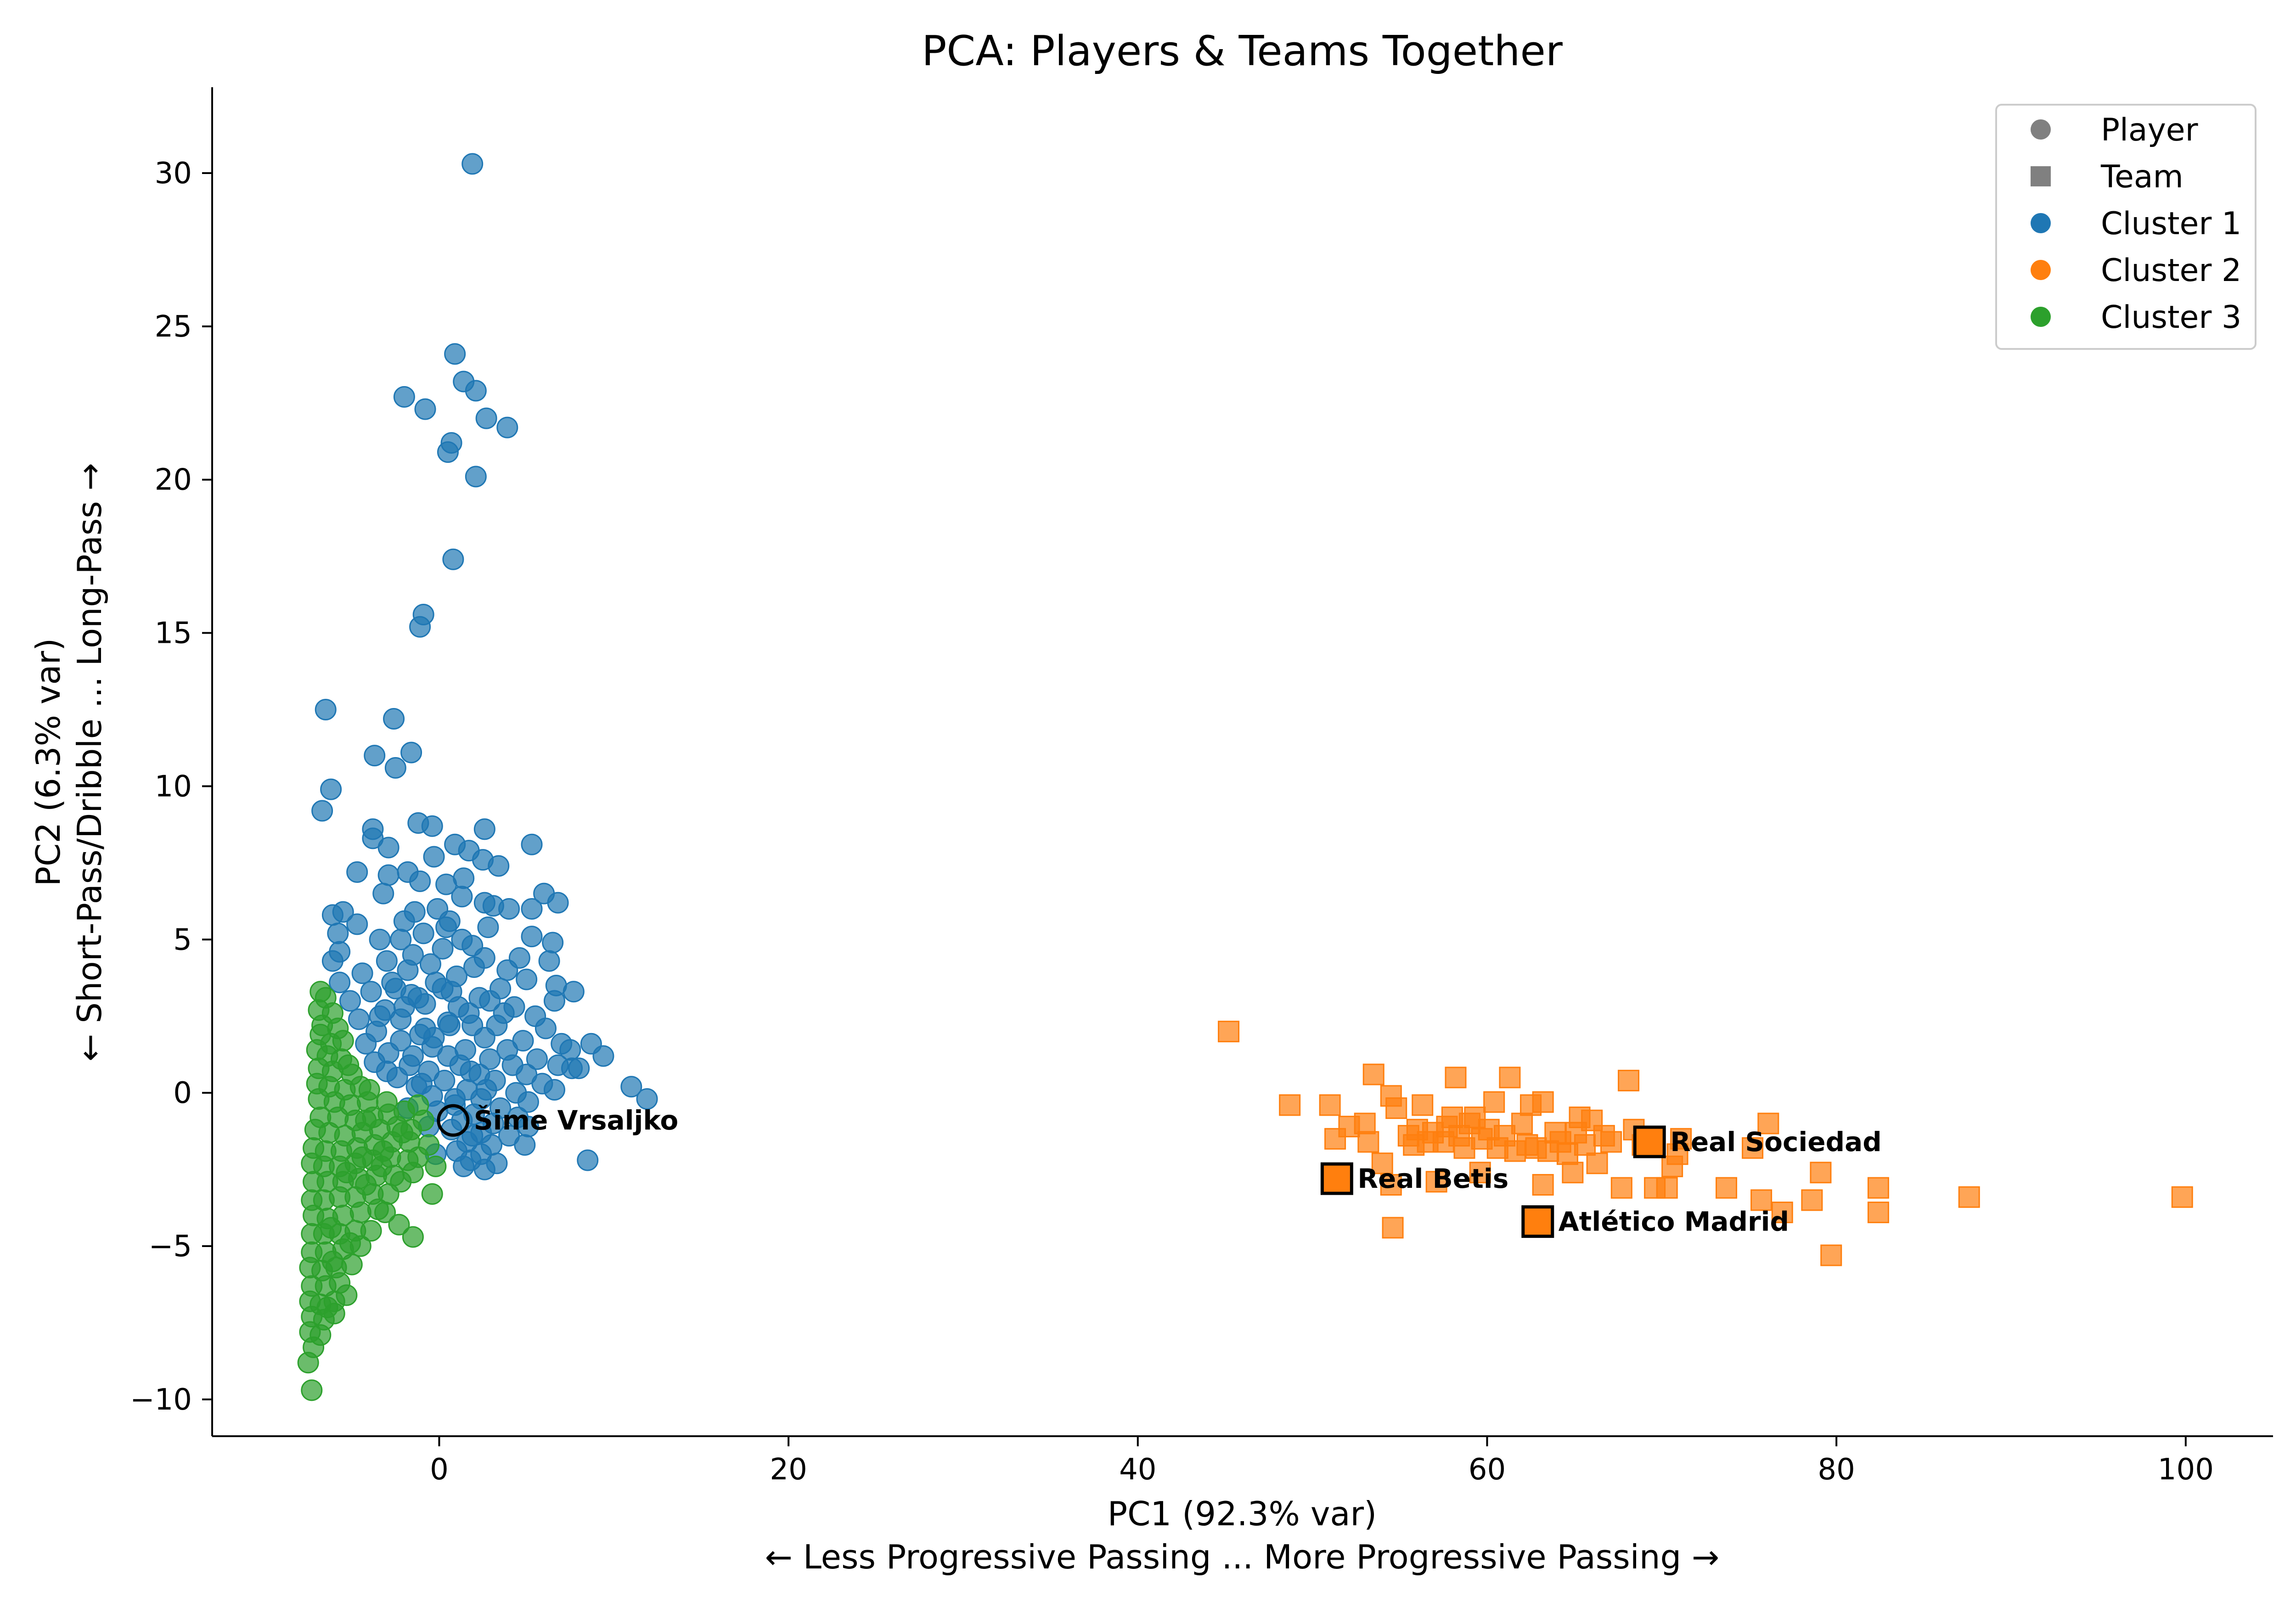  Describe the element at coordinates (173, 480) in the screenshot. I see `y-tick-label: 20` at that location.